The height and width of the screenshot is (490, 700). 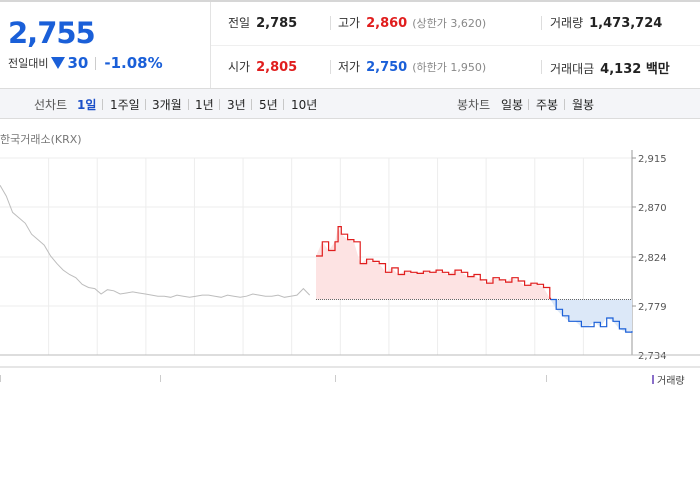 I want to click on period-1w: 1주일, so click(x=125, y=105).